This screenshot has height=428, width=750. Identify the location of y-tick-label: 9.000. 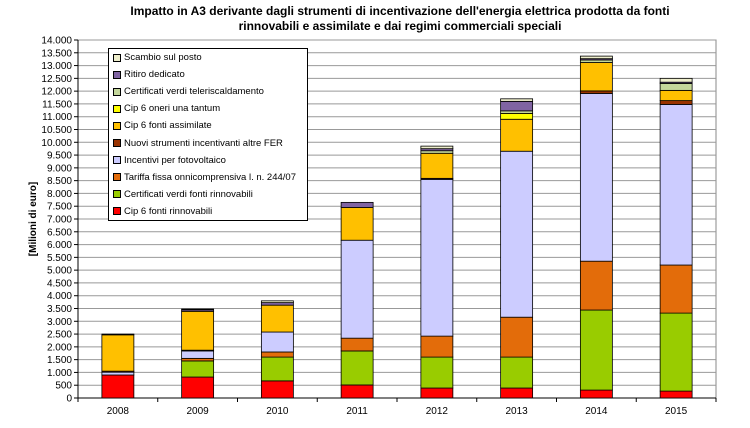
(59, 168).